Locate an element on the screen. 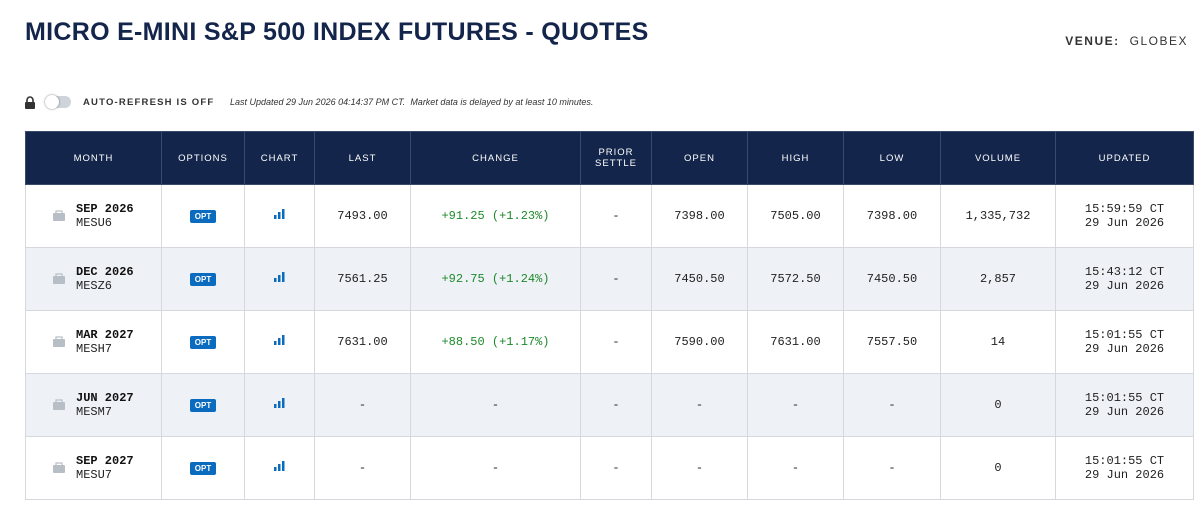 This screenshot has width=1200, height=518. high-cell: 7631.00 is located at coordinates (795, 342).